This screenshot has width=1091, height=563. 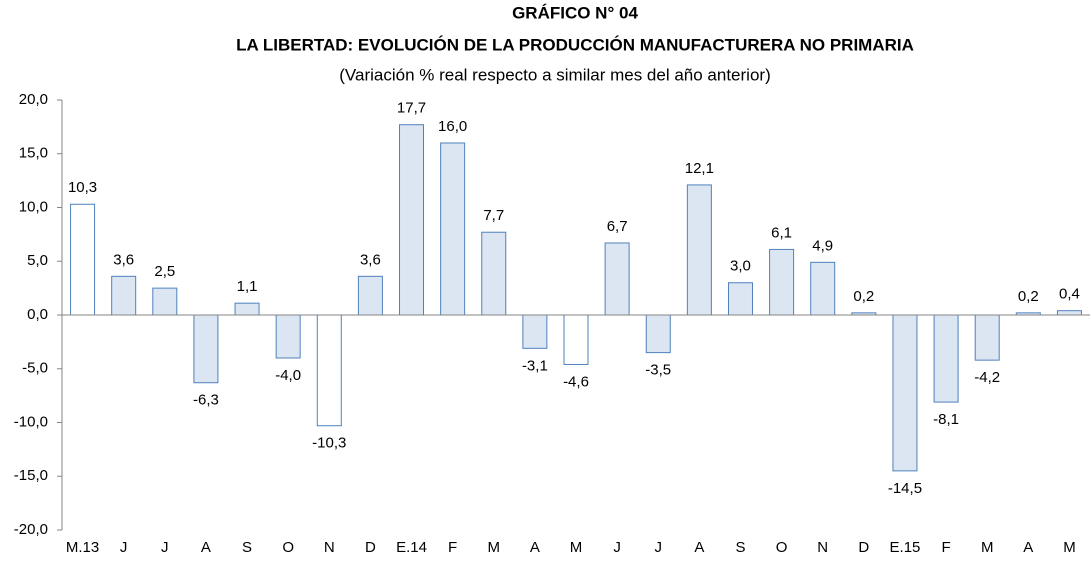 I want to click on y-tick-label: 10,0, so click(x=33, y=206).